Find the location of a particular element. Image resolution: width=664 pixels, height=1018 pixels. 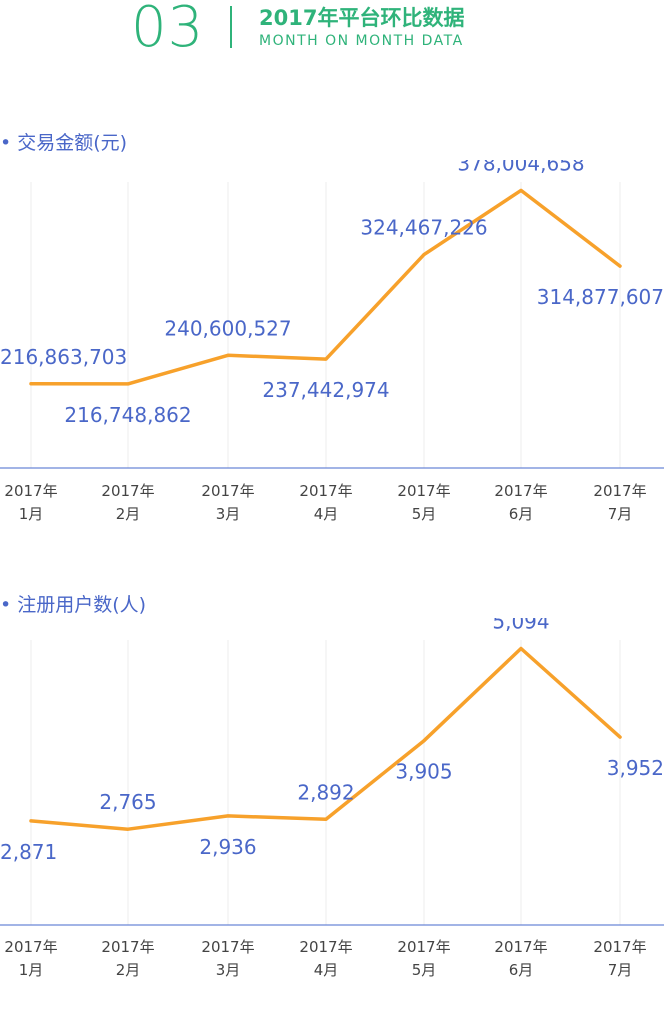

section-subtitle: MONTH ON MONTH DATA is located at coordinates (361, 41).